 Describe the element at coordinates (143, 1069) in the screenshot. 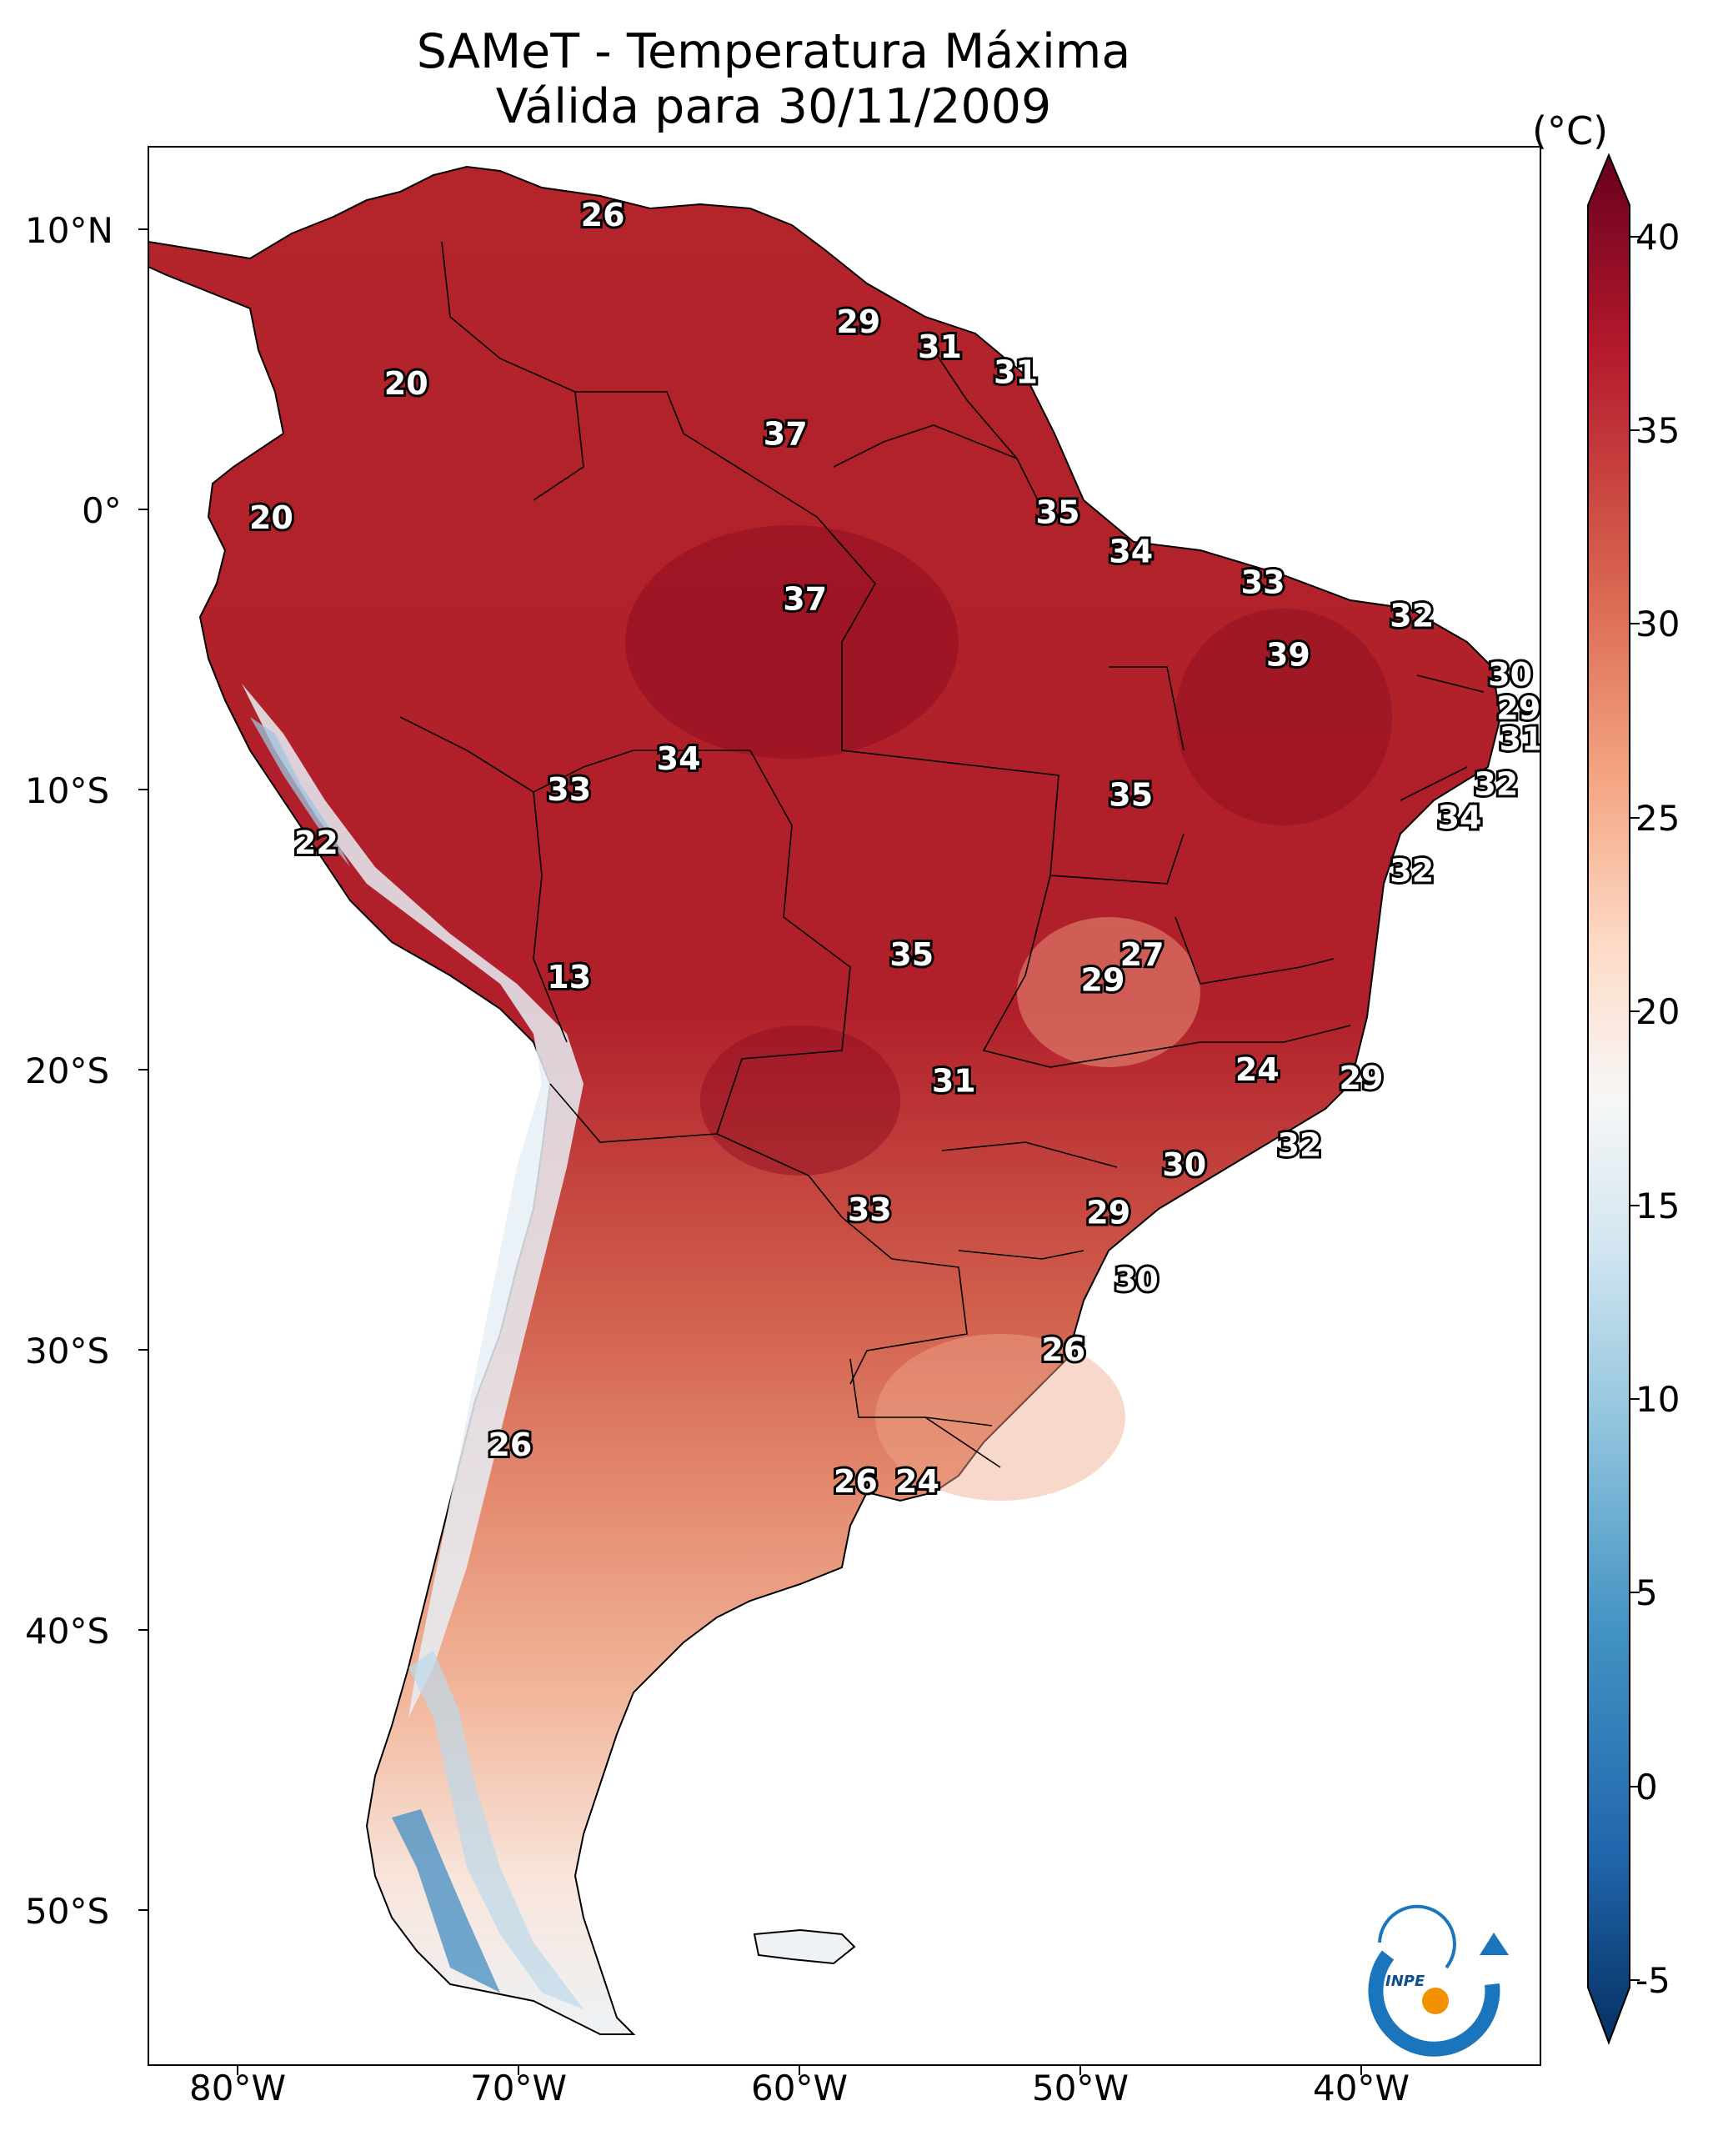

I see `lat-ticks` at that location.